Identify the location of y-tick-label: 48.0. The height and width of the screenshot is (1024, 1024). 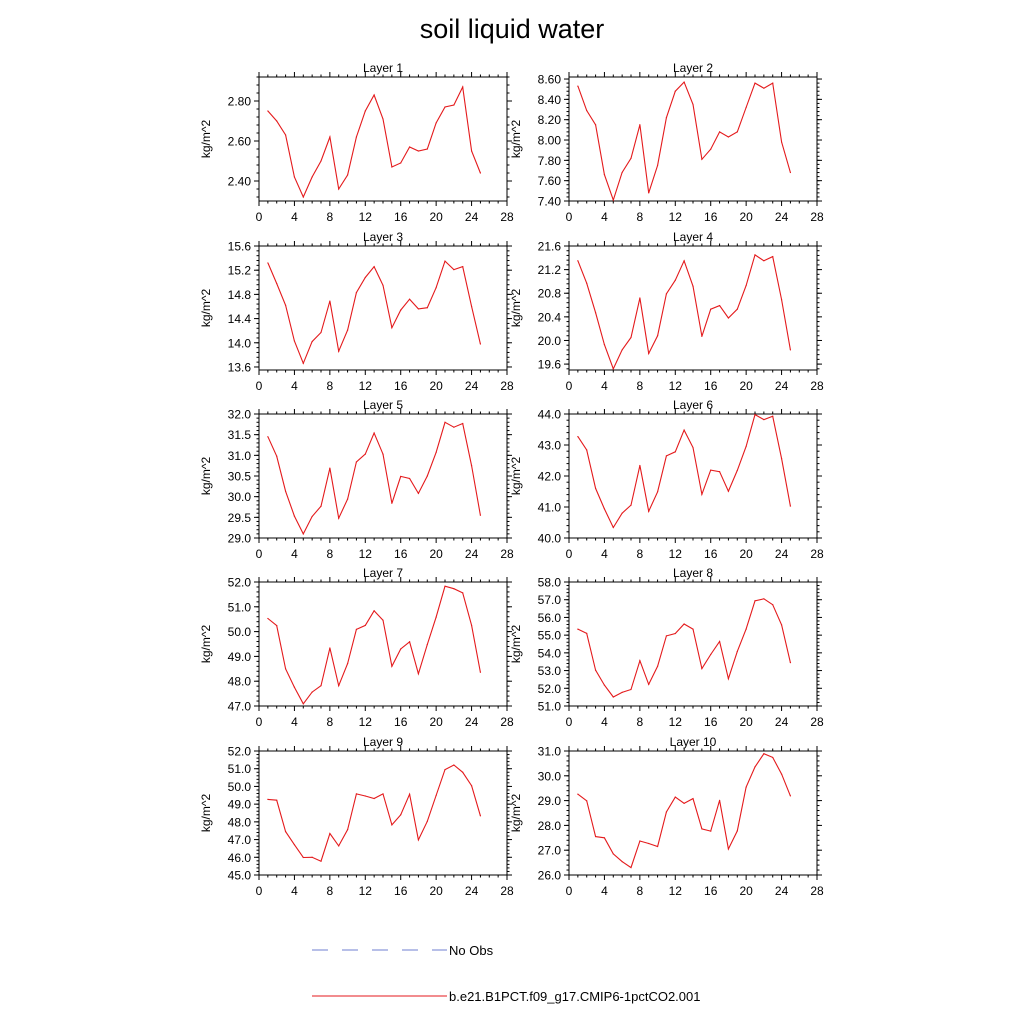
(240, 682).